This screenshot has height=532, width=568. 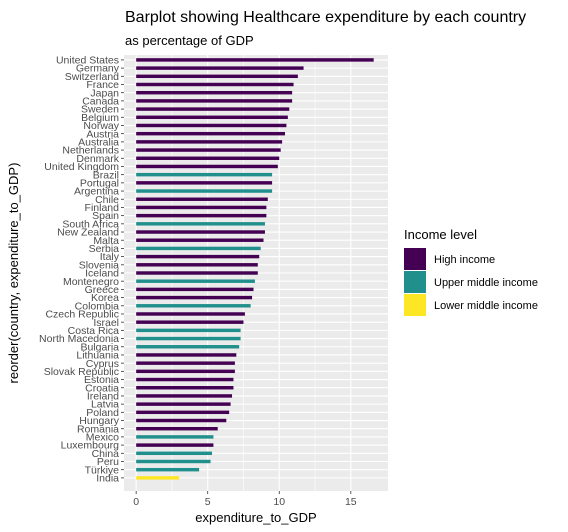 What do you see at coordinates (158, 478) in the screenshot?
I see `bar-india` at bounding box center [158, 478].